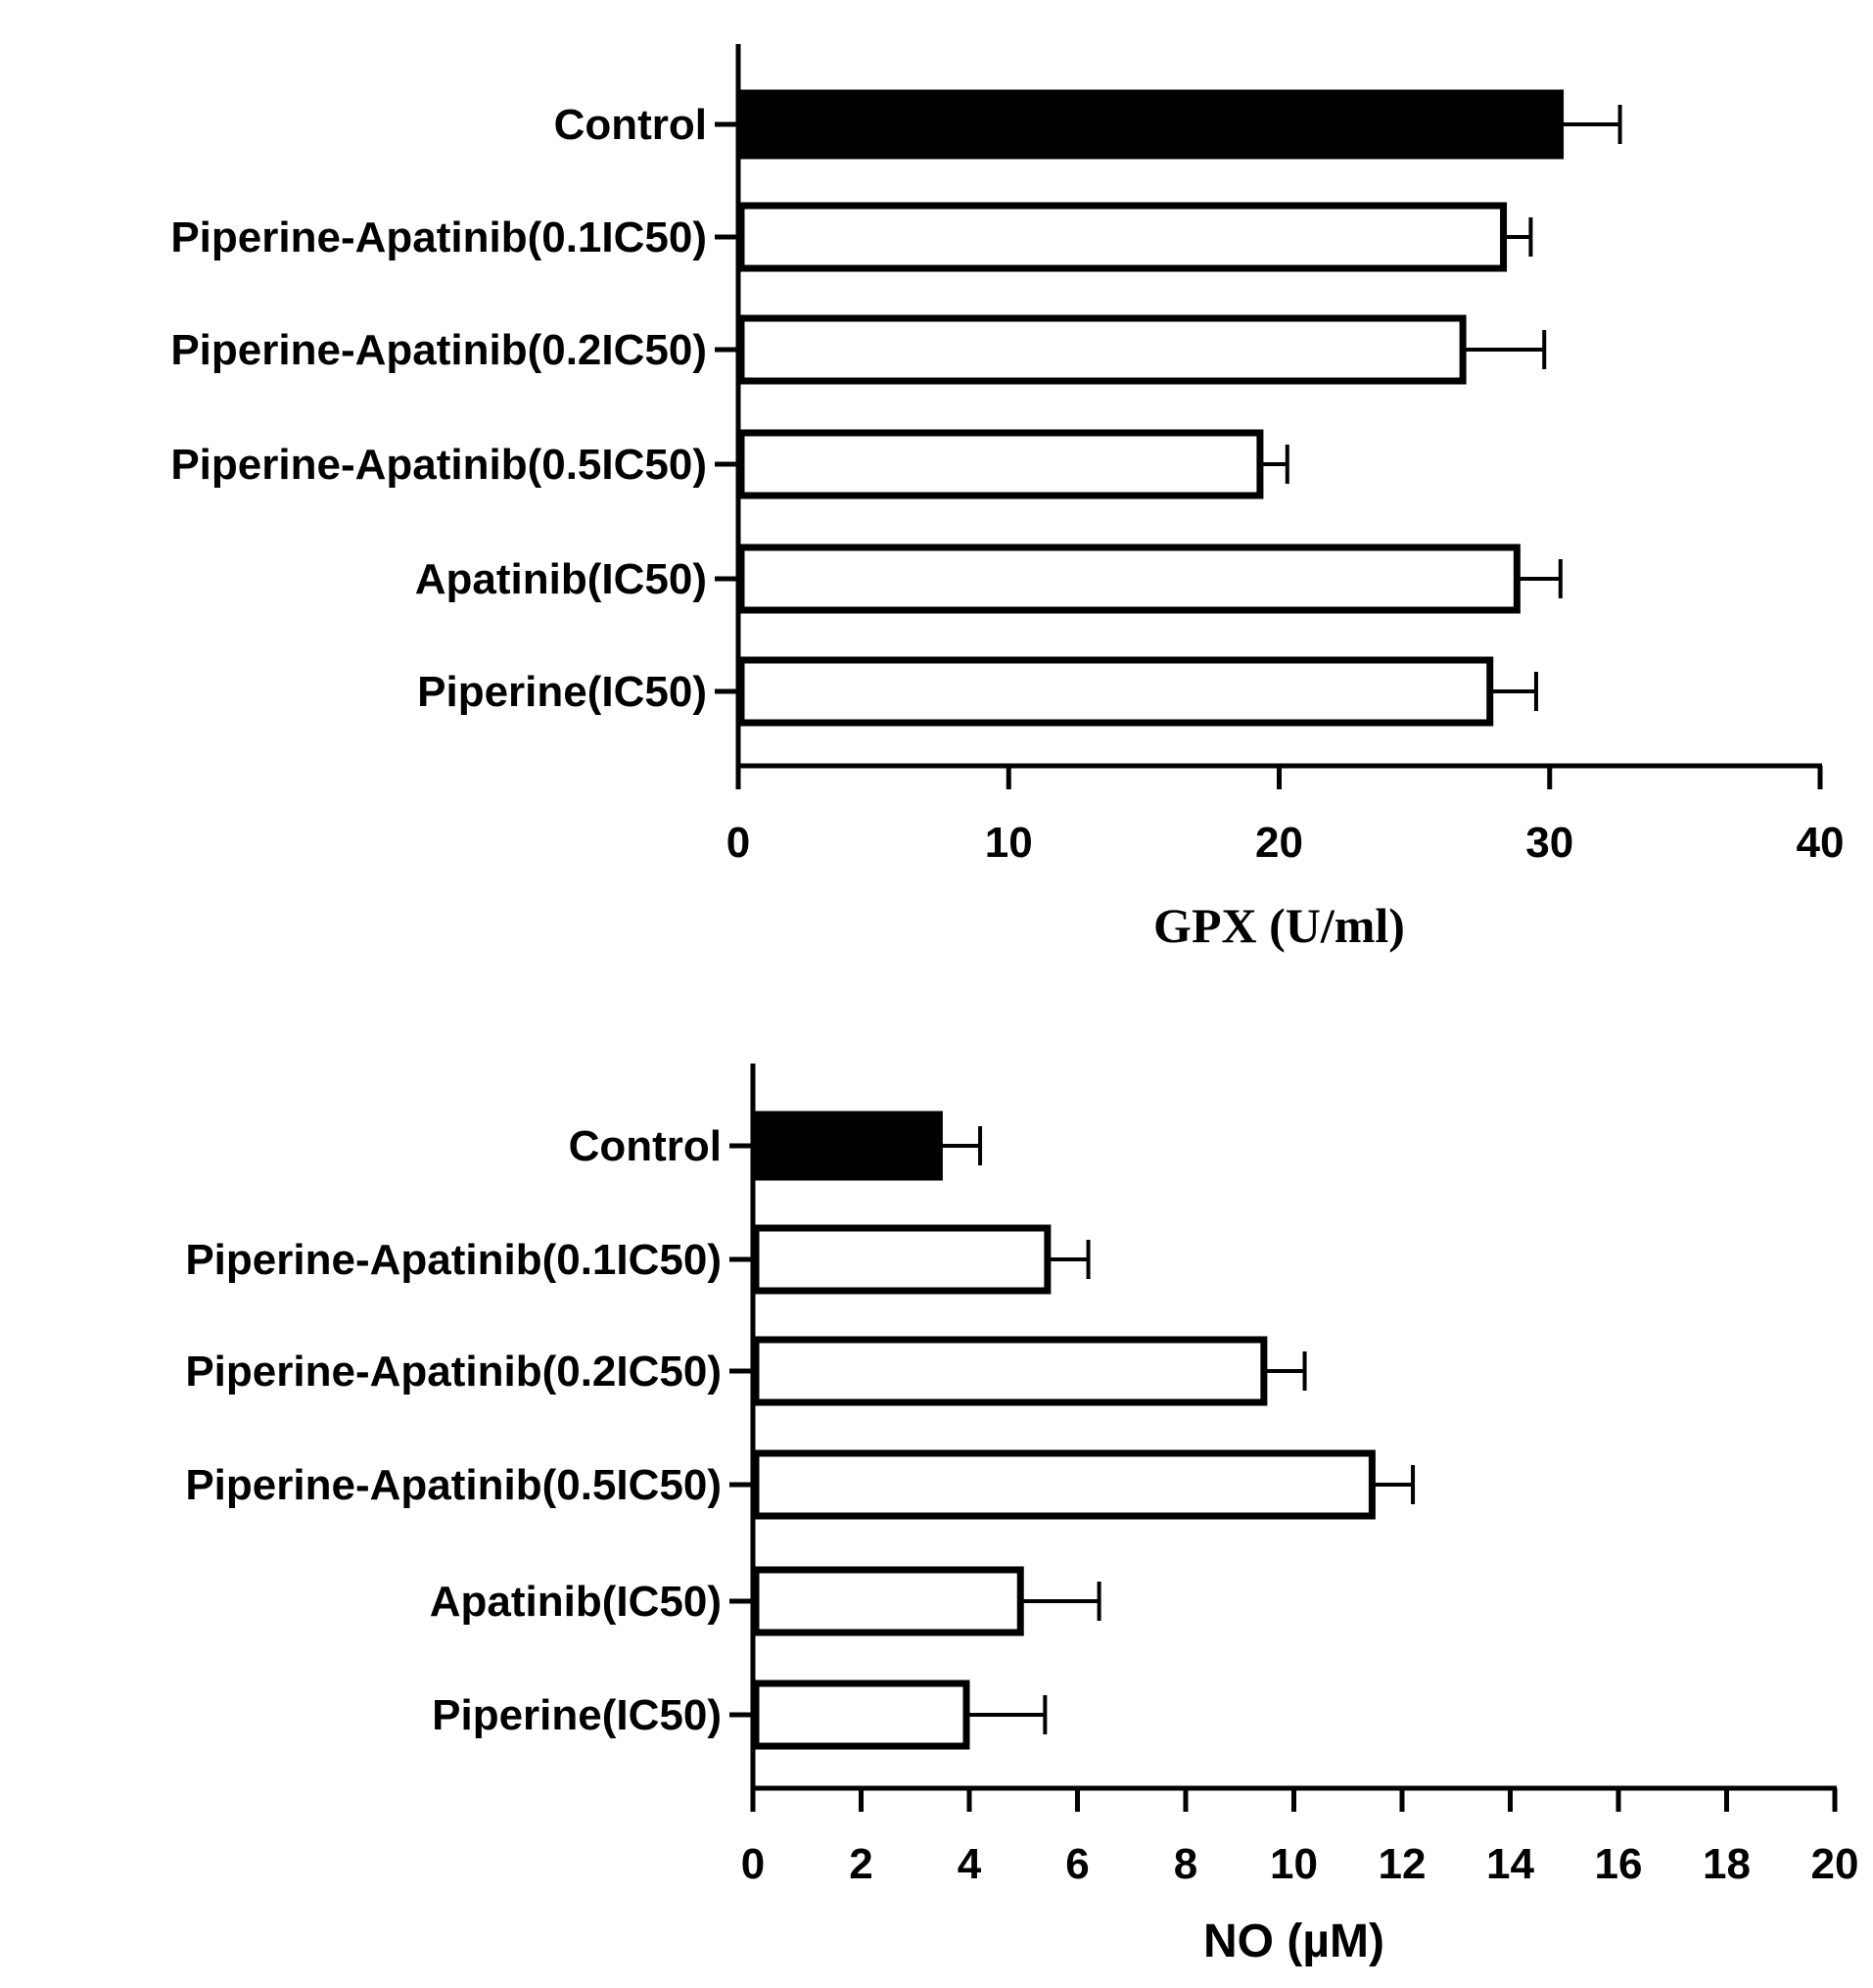 This screenshot has height=1988, width=1873. Describe the element at coordinates (970, 1864) in the screenshot. I see `x-tick-label: 4` at that location.